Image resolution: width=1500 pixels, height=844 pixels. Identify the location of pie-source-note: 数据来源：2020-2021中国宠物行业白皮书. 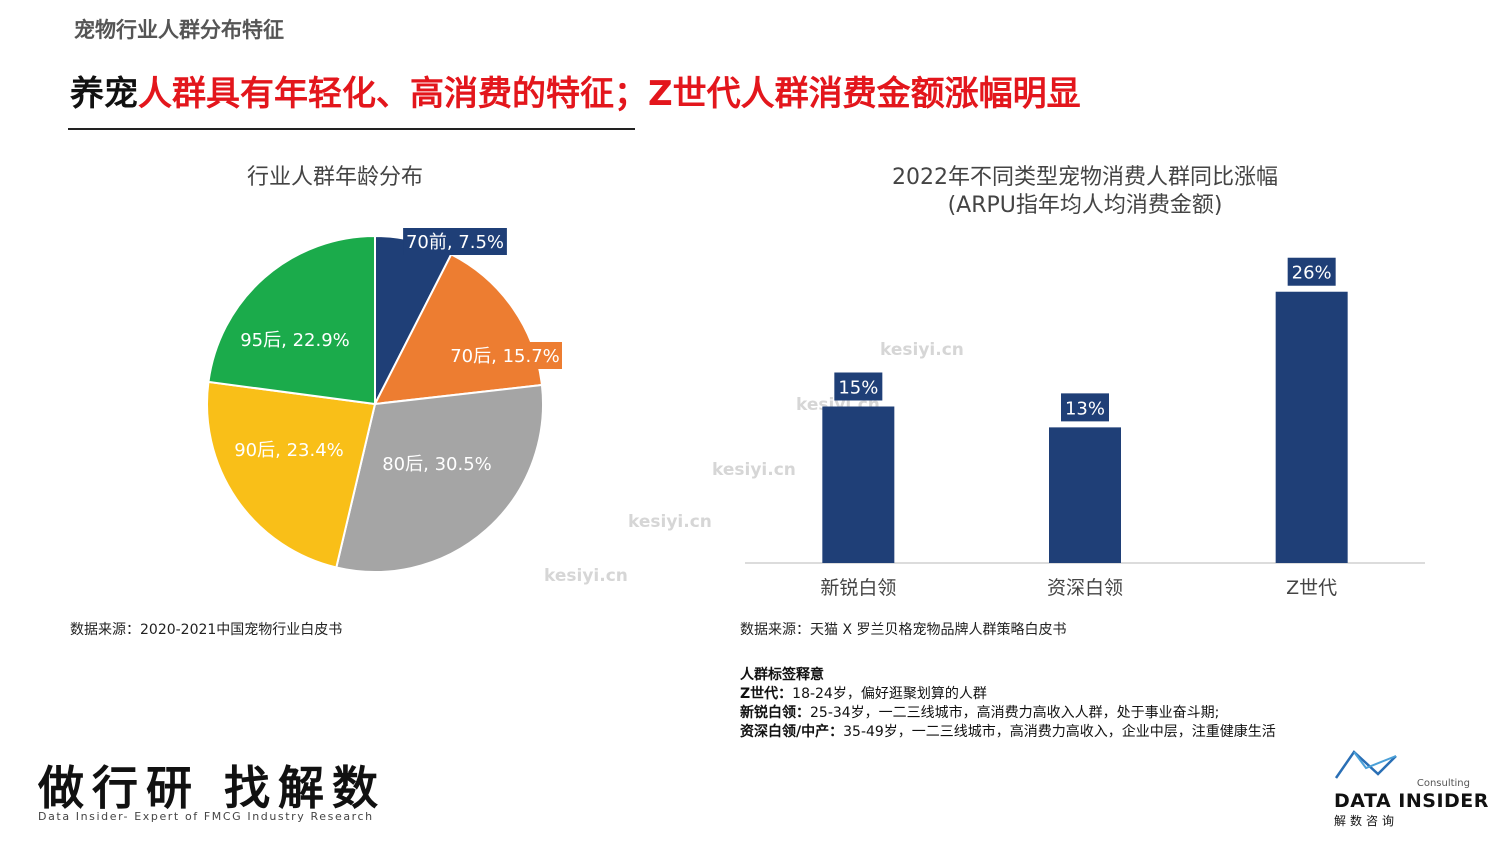
(206, 630).